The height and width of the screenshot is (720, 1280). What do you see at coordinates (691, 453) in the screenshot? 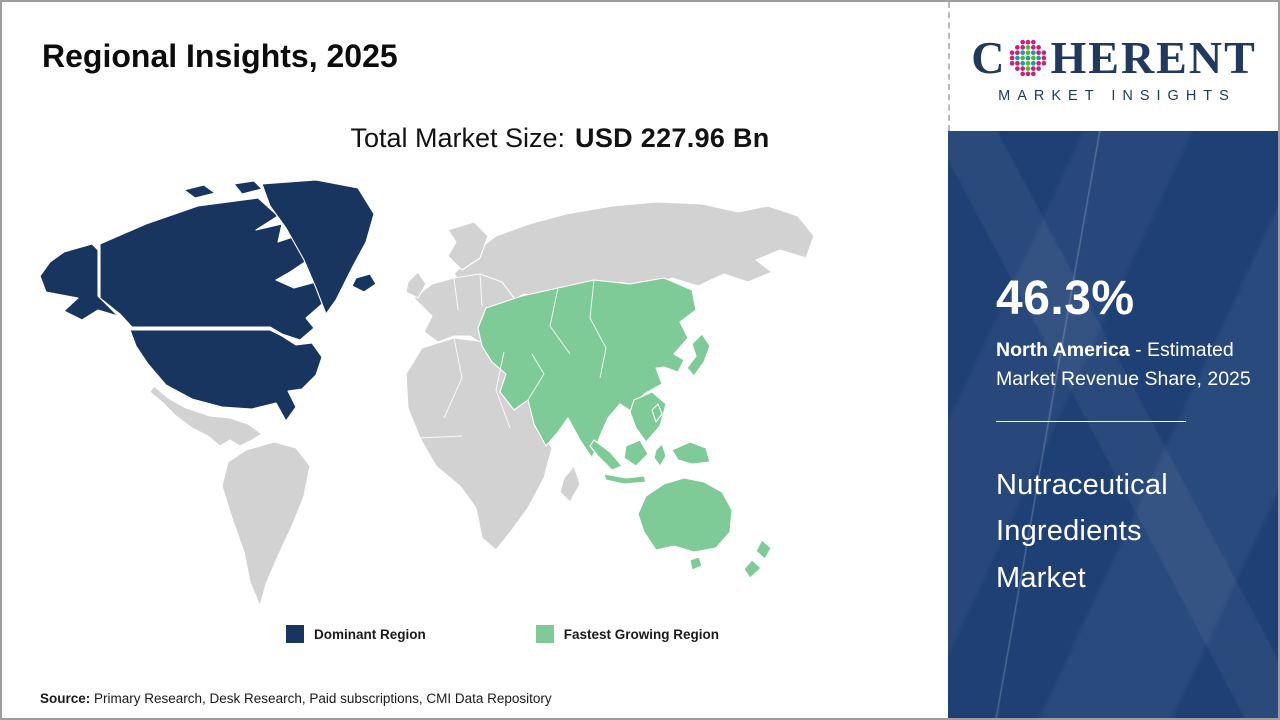
I see `map-region-new-guinea` at bounding box center [691, 453].